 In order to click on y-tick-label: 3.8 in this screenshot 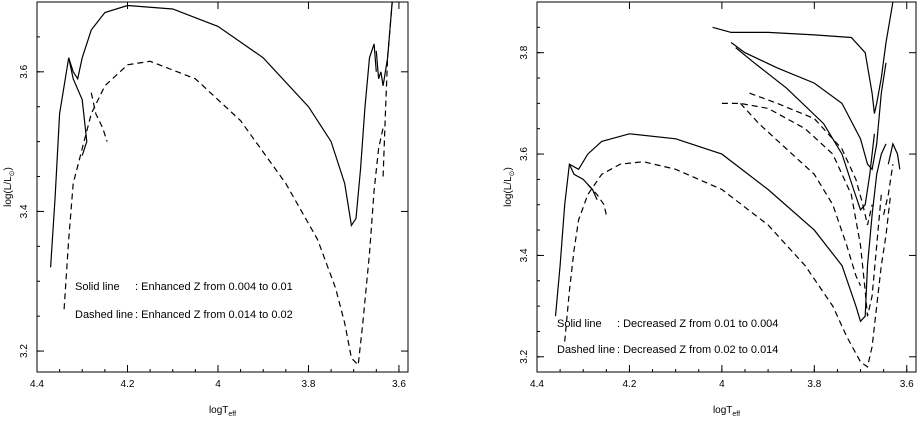, I will do `click(524, 52)`.